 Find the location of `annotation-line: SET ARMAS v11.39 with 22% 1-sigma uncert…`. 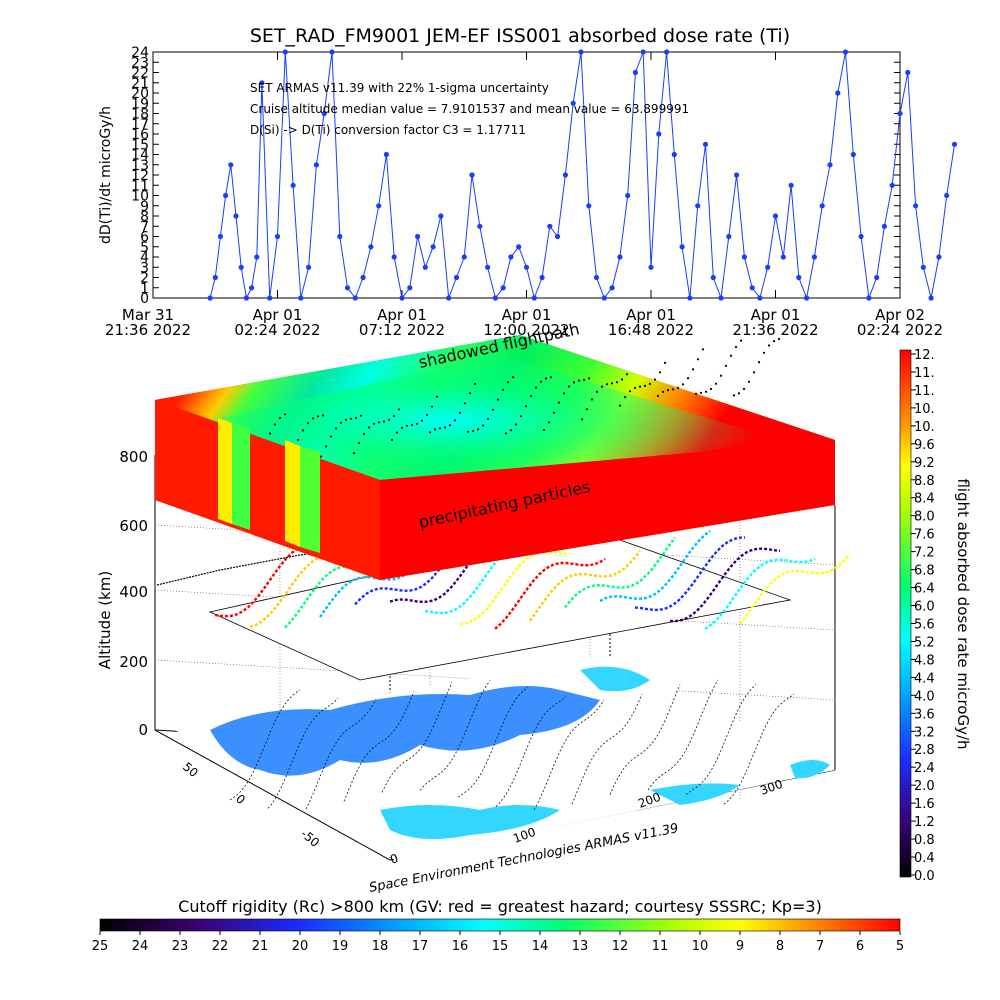

annotation-line: SET ARMAS v11.39 with 22% 1-sigma uncert… is located at coordinates (399, 88).